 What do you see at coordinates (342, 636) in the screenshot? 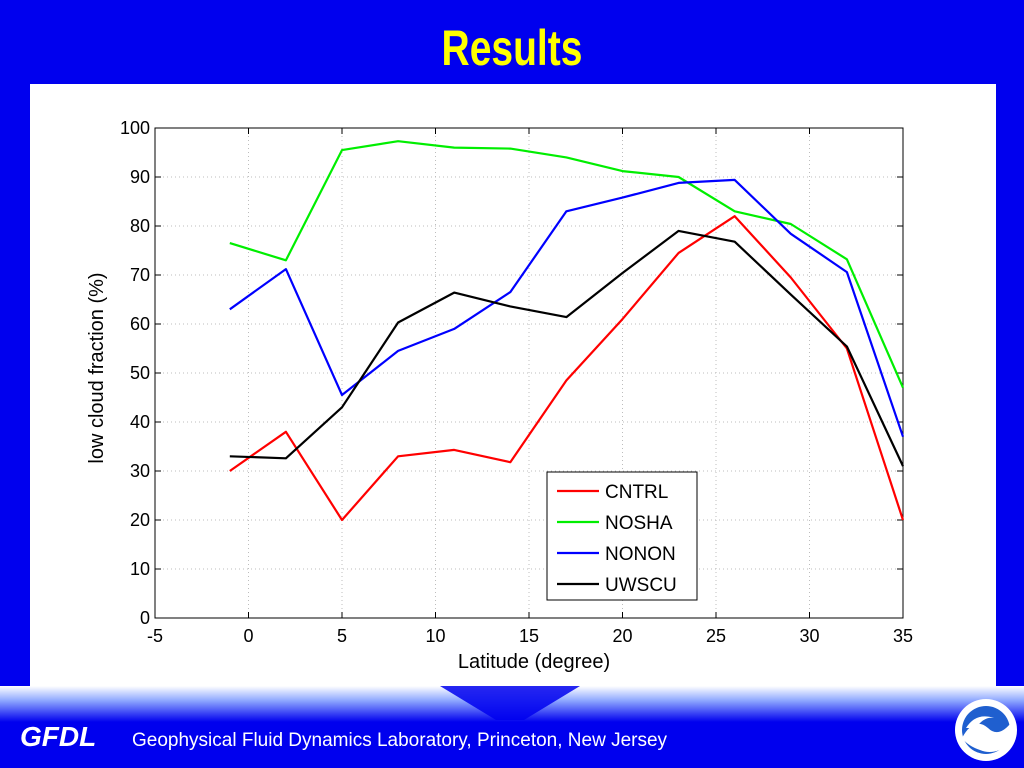
I see `x-tick-label: 5` at bounding box center [342, 636].